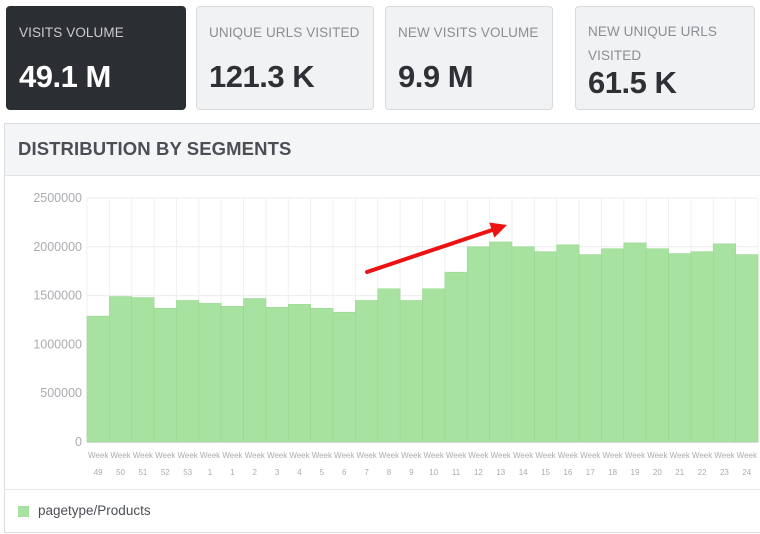 This screenshot has width=760, height=534. What do you see at coordinates (436, 76) in the screenshot?
I see `kpi-value: 9.9 M` at bounding box center [436, 76].